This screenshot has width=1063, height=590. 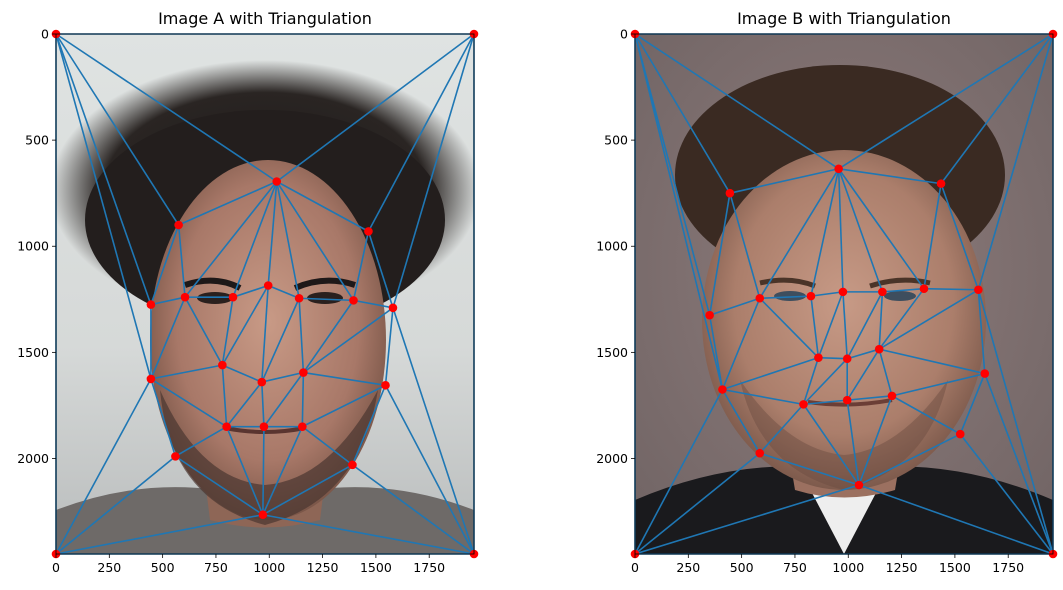 What do you see at coordinates (376, 567) in the screenshot?
I see `x-tick-label: 1500` at bounding box center [376, 567].